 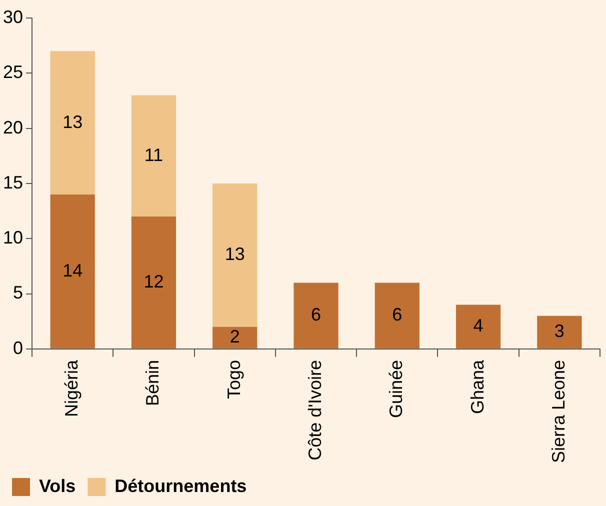 What do you see at coordinates (314, 410) in the screenshot?
I see `x-tick-label: Côte d'Ivoire` at bounding box center [314, 410].